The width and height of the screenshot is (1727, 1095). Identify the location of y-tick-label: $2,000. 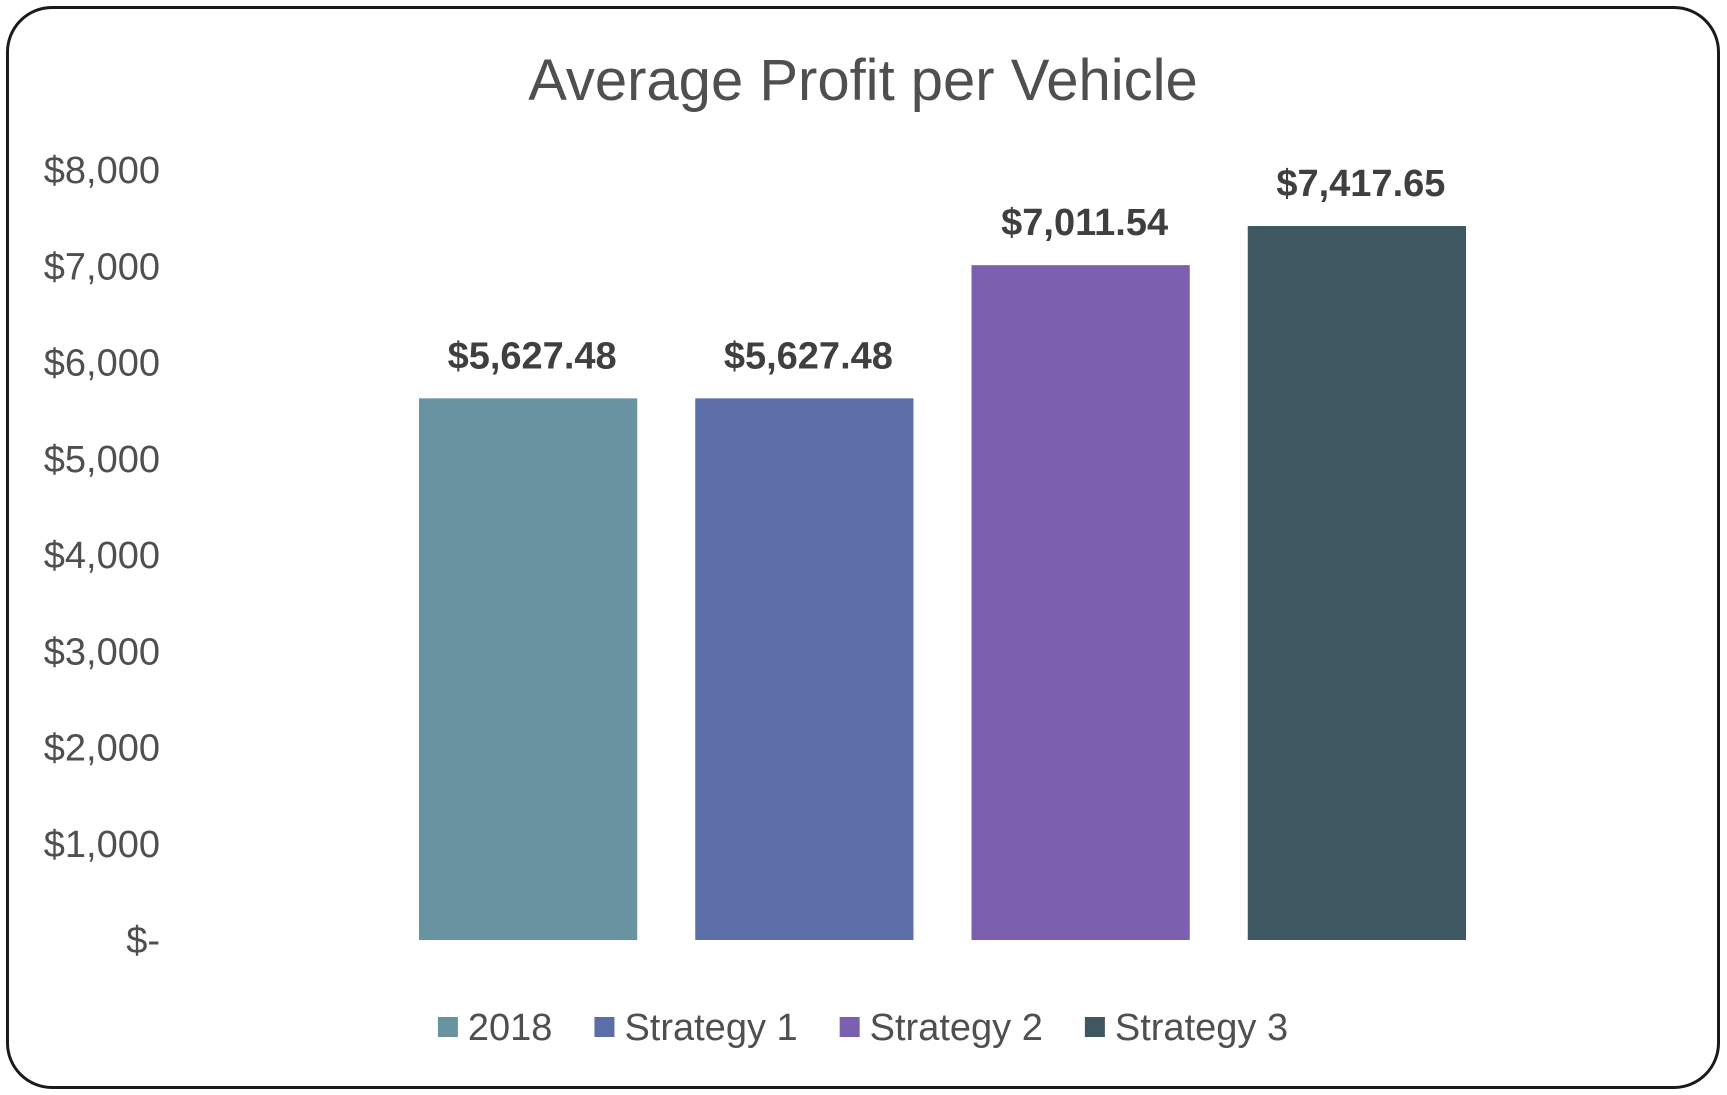
(102, 749).